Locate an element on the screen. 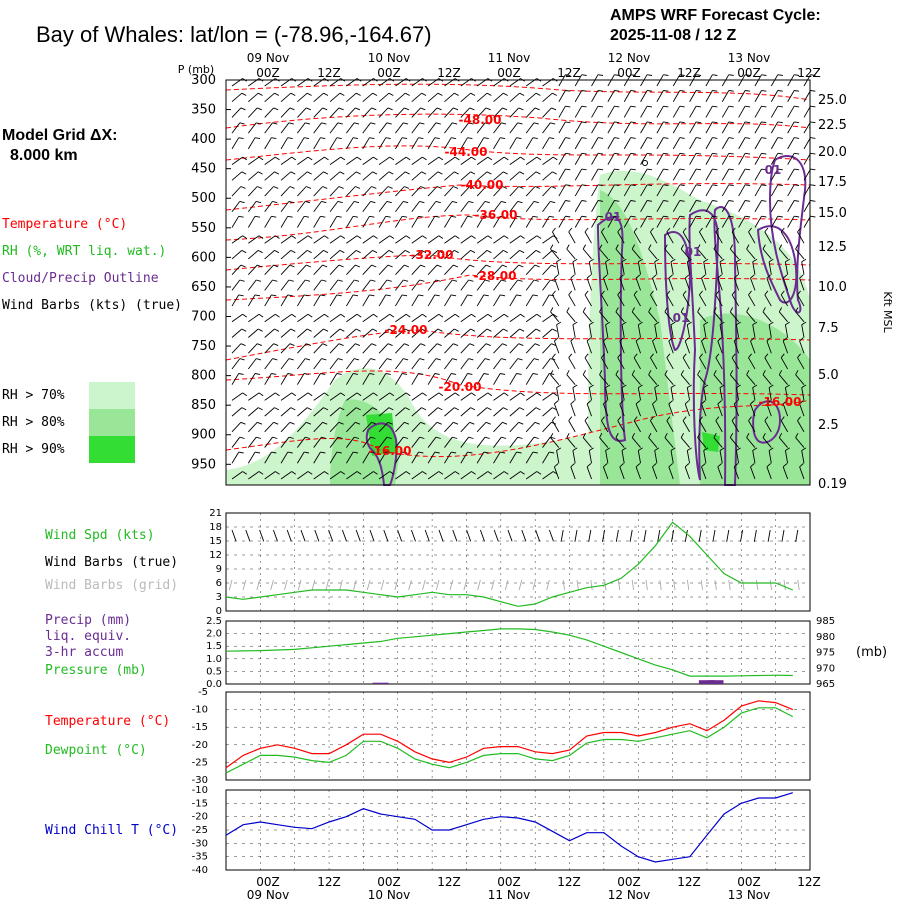 The height and width of the screenshot is (900, 900). cloud-outline-label: 01 is located at coordinates (773, 170).